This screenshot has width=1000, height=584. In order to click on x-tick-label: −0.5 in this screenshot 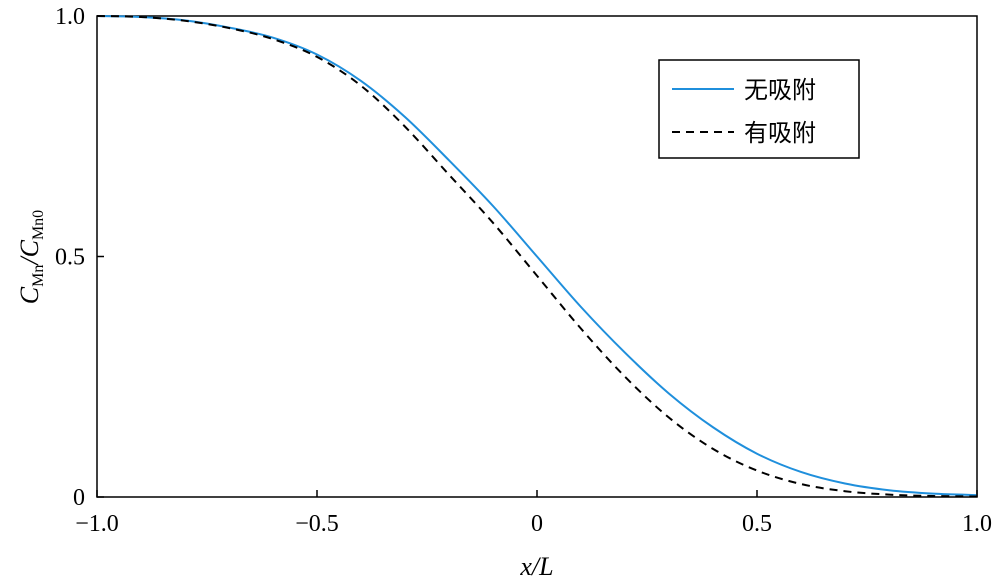, I will do `click(317, 524)`.